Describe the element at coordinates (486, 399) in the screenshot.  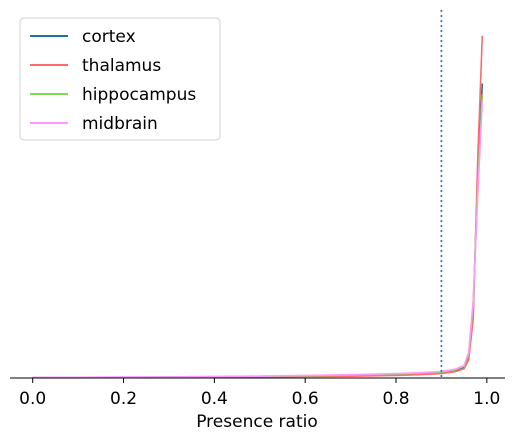
I see `x-tick-label: 1.0` at that location.